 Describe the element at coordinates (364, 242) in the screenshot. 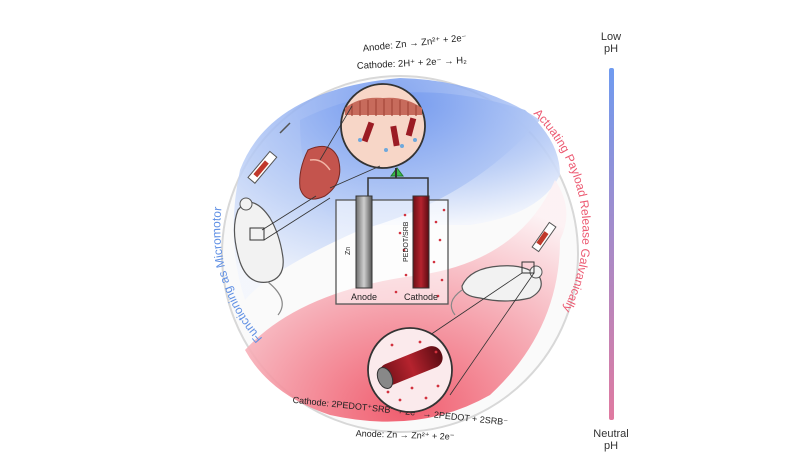

I see `zn-anode-electrode` at that location.